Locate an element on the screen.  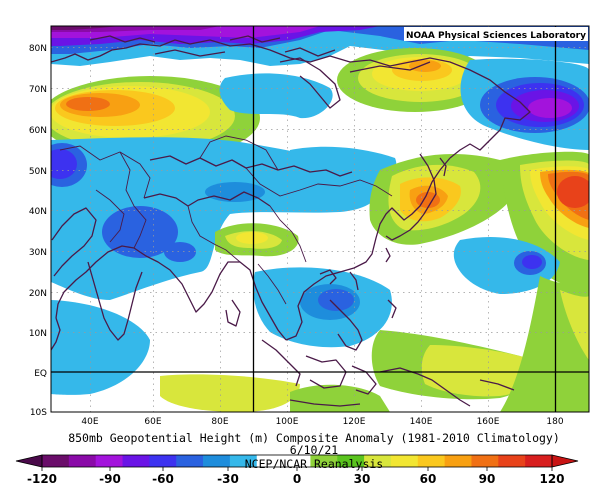
colorbar-label: 90 is located at coordinates (487, 479).